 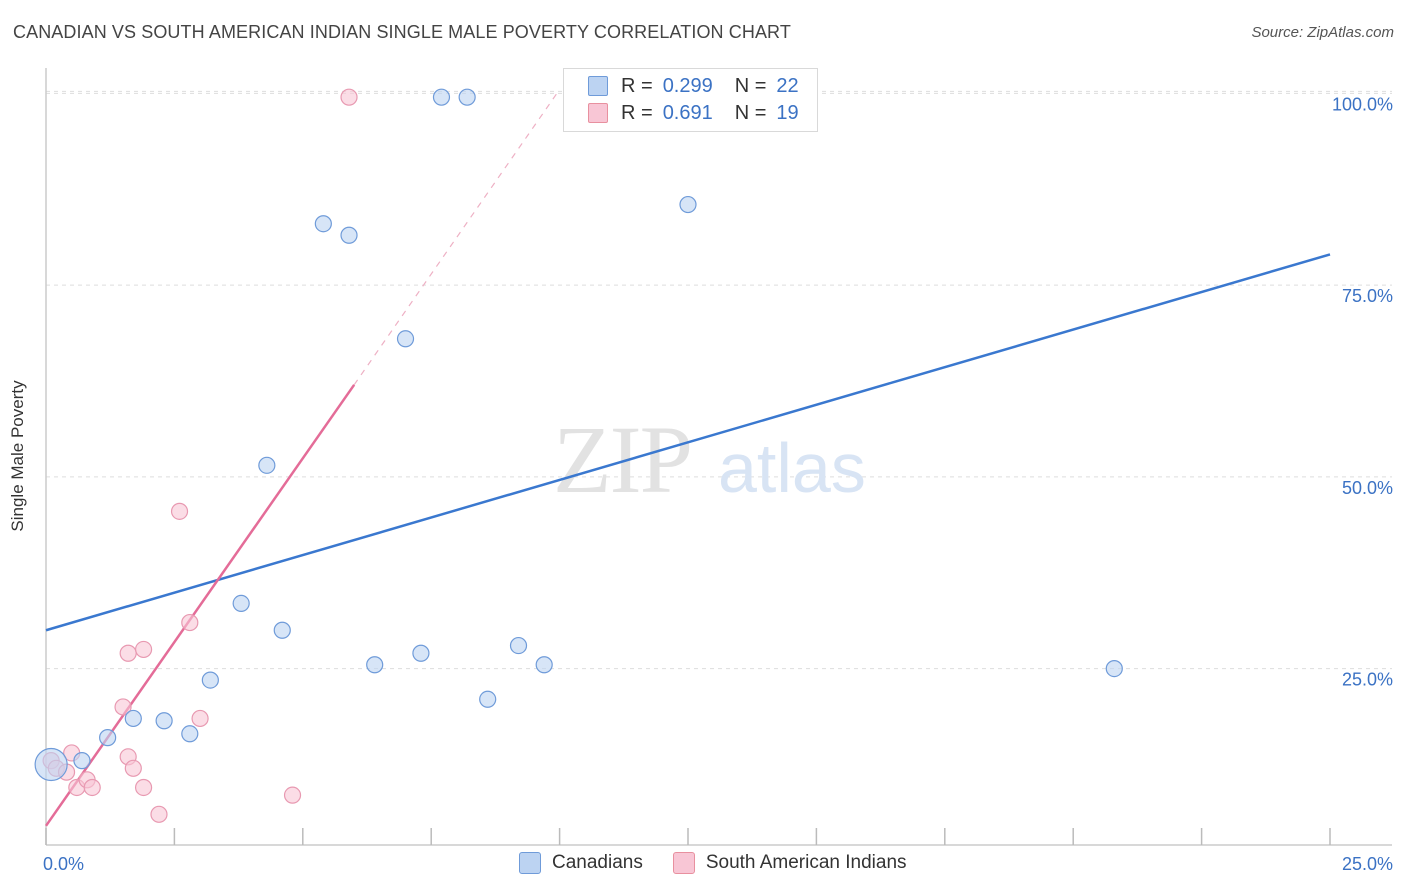 I want to click on legend-label-south-american: South American Indians, so click(x=806, y=862).